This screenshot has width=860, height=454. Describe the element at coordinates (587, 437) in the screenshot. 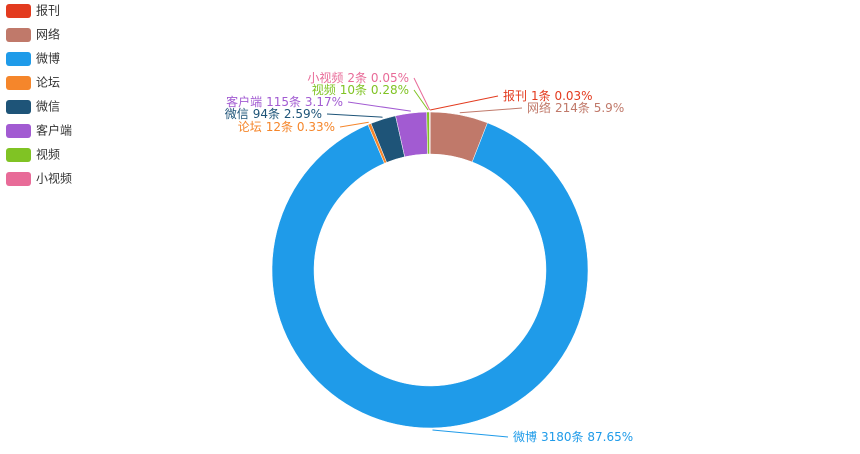

I see `slice-label-value: 3180条 87.65%` at that location.